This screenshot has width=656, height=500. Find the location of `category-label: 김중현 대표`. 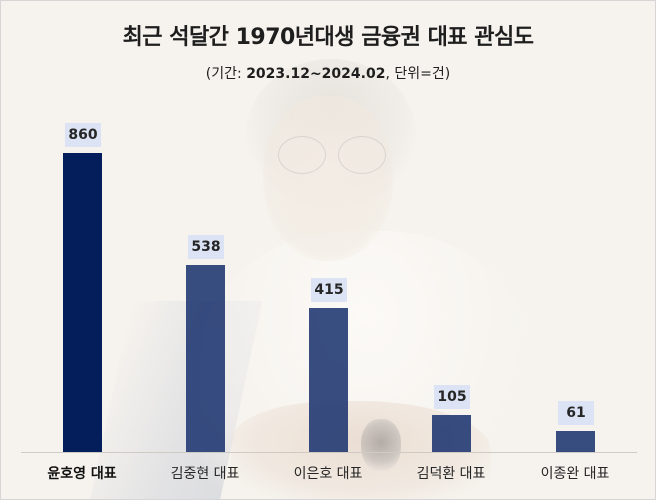

category-label: 김중현 대표 is located at coordinates (205, 474).